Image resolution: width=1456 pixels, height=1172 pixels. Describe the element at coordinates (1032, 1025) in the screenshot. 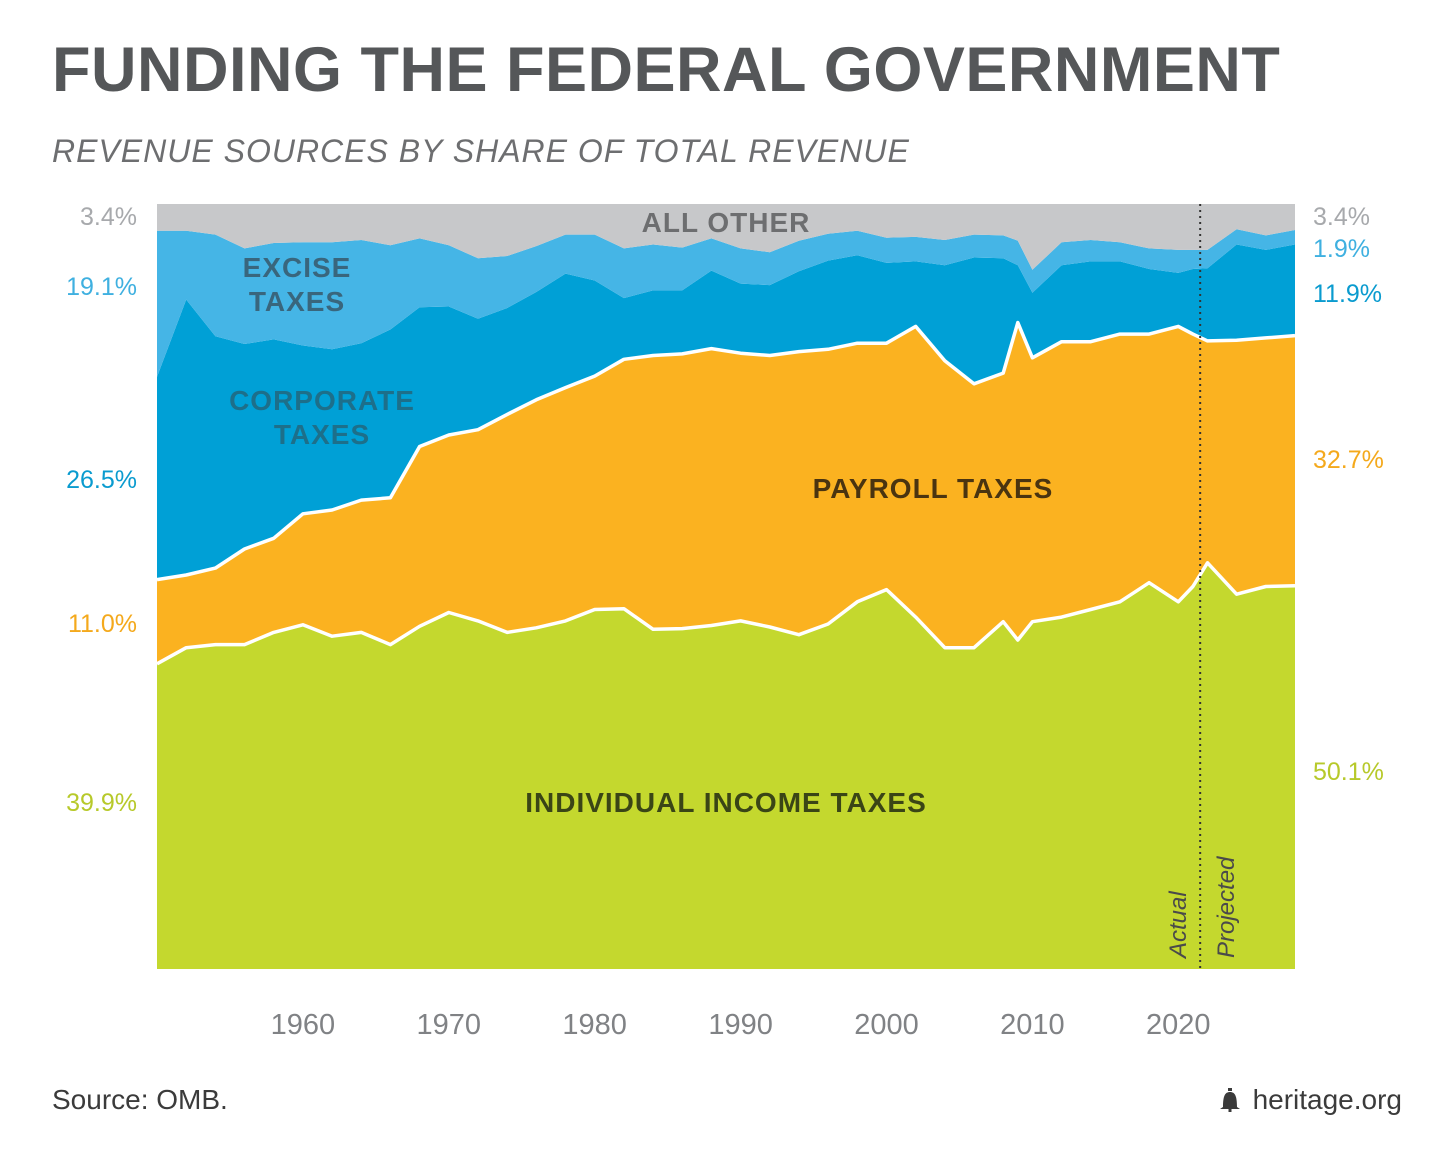

I see `x-tick-2010: 2010` at that location.